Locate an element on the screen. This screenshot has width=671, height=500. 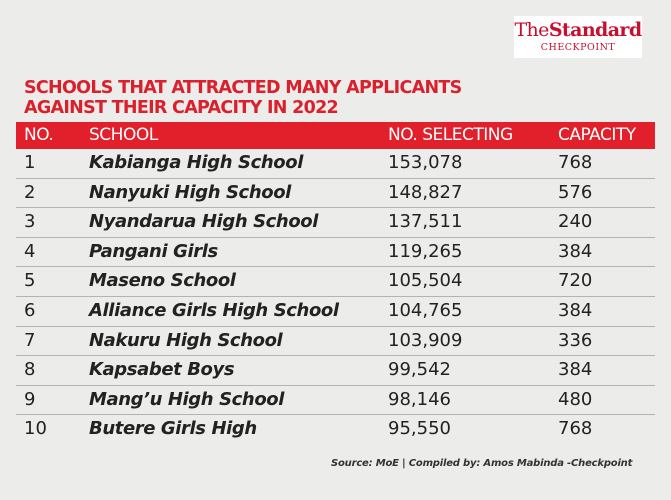
cell-no: 5 is located at coordinates (30, 281).